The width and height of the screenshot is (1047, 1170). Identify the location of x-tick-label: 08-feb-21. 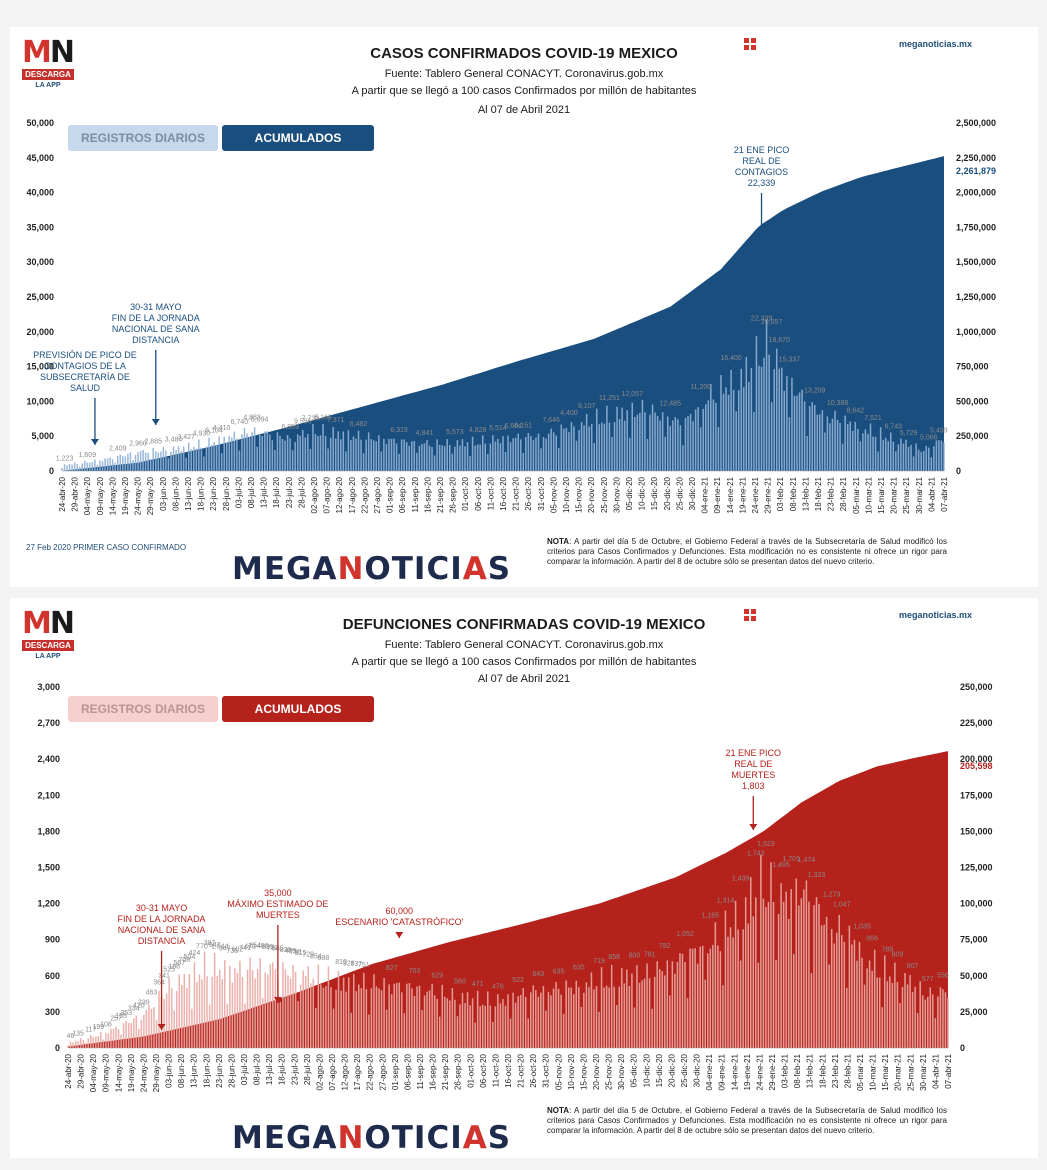
(793, 493).